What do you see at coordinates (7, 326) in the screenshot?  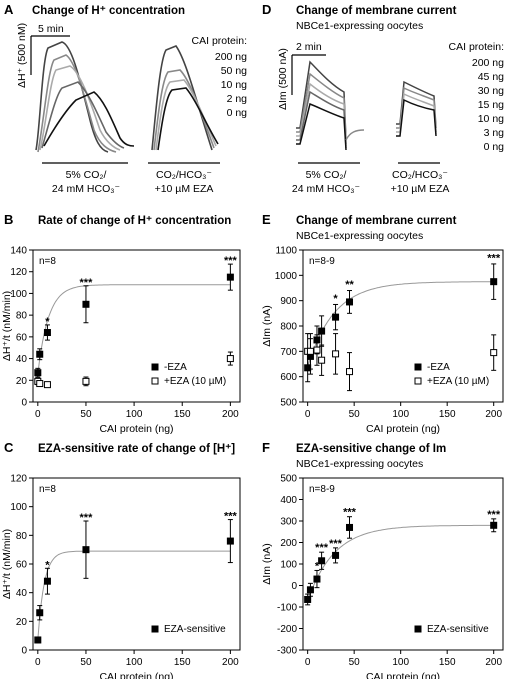 I see `panel-b-ylabel: ΔH⁺/t (nM/min)` at bounding box center [7, 326].